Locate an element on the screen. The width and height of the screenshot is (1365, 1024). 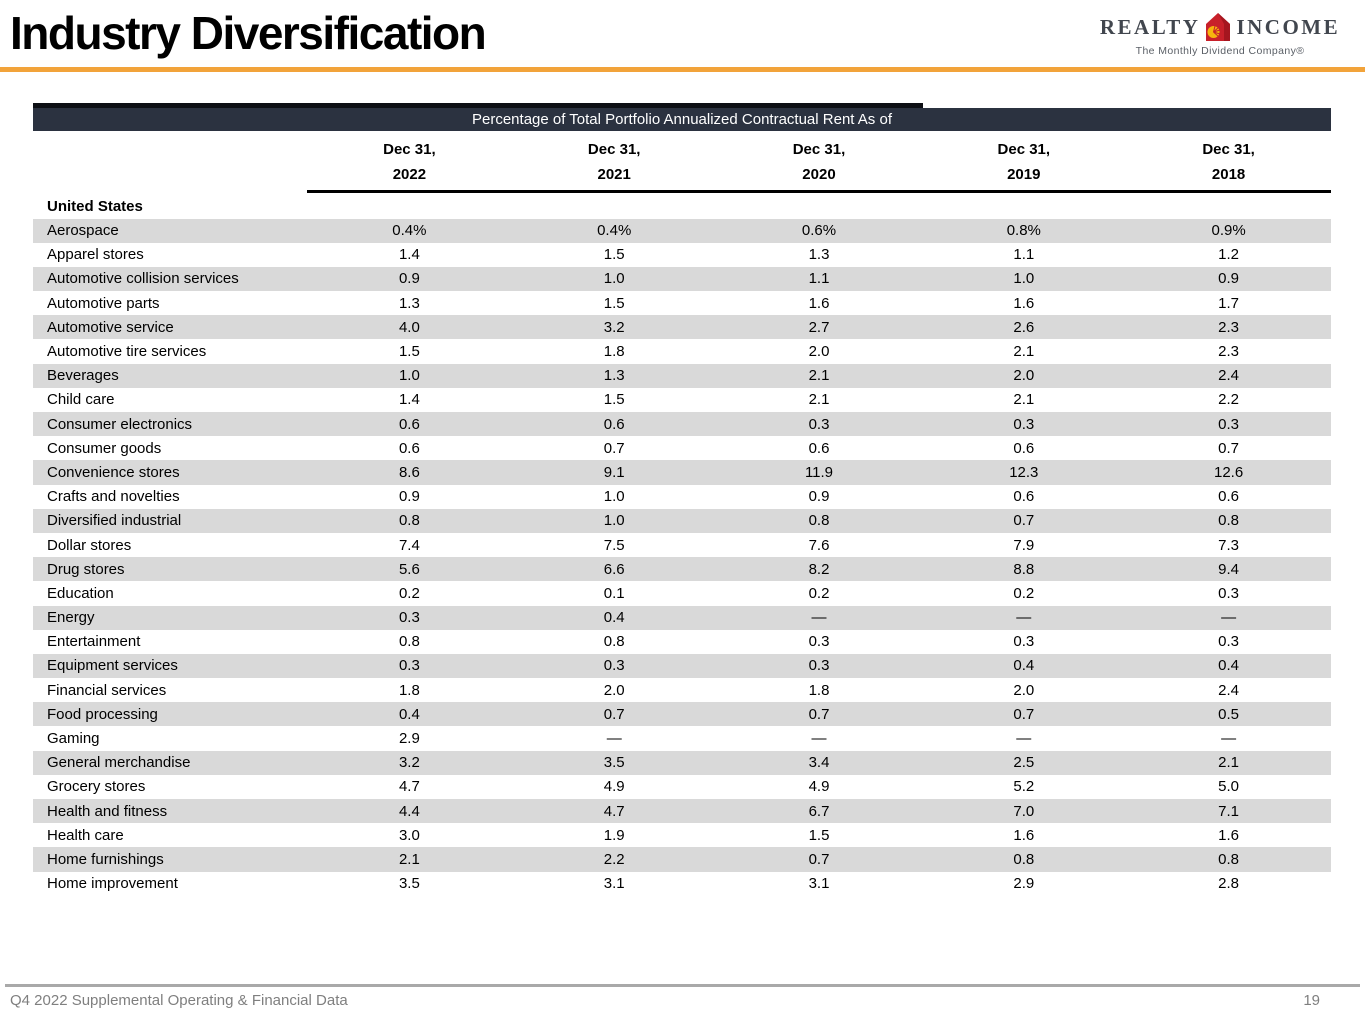
value-cell: 7.1 is located at coordinates (1229, 811).